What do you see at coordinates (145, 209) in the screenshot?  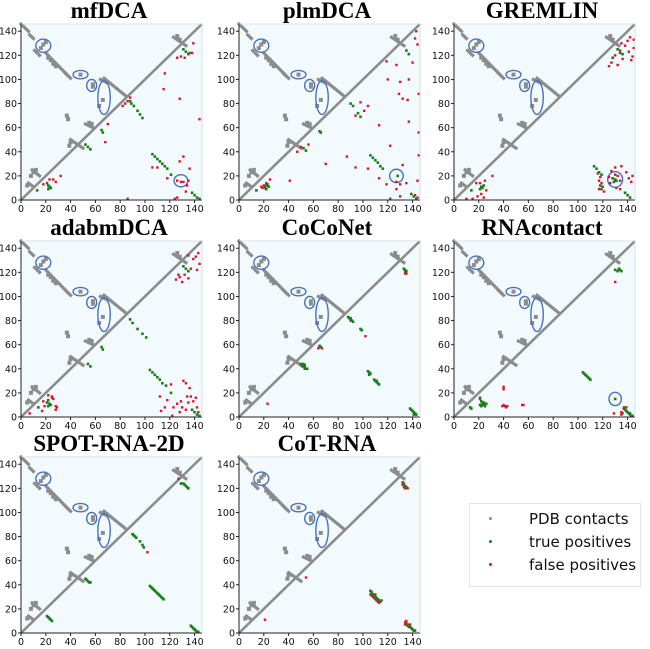 I see `x-tick-label: 100` at bounding box center [145, 209].